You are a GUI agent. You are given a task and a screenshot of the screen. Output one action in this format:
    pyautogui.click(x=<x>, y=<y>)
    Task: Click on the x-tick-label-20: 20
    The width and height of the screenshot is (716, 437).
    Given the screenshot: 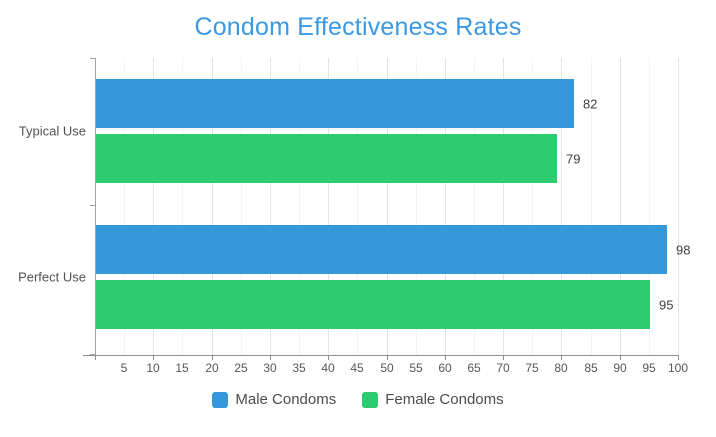 What is the action you would take?
    pyautogui.click(x=212, y=368)
    